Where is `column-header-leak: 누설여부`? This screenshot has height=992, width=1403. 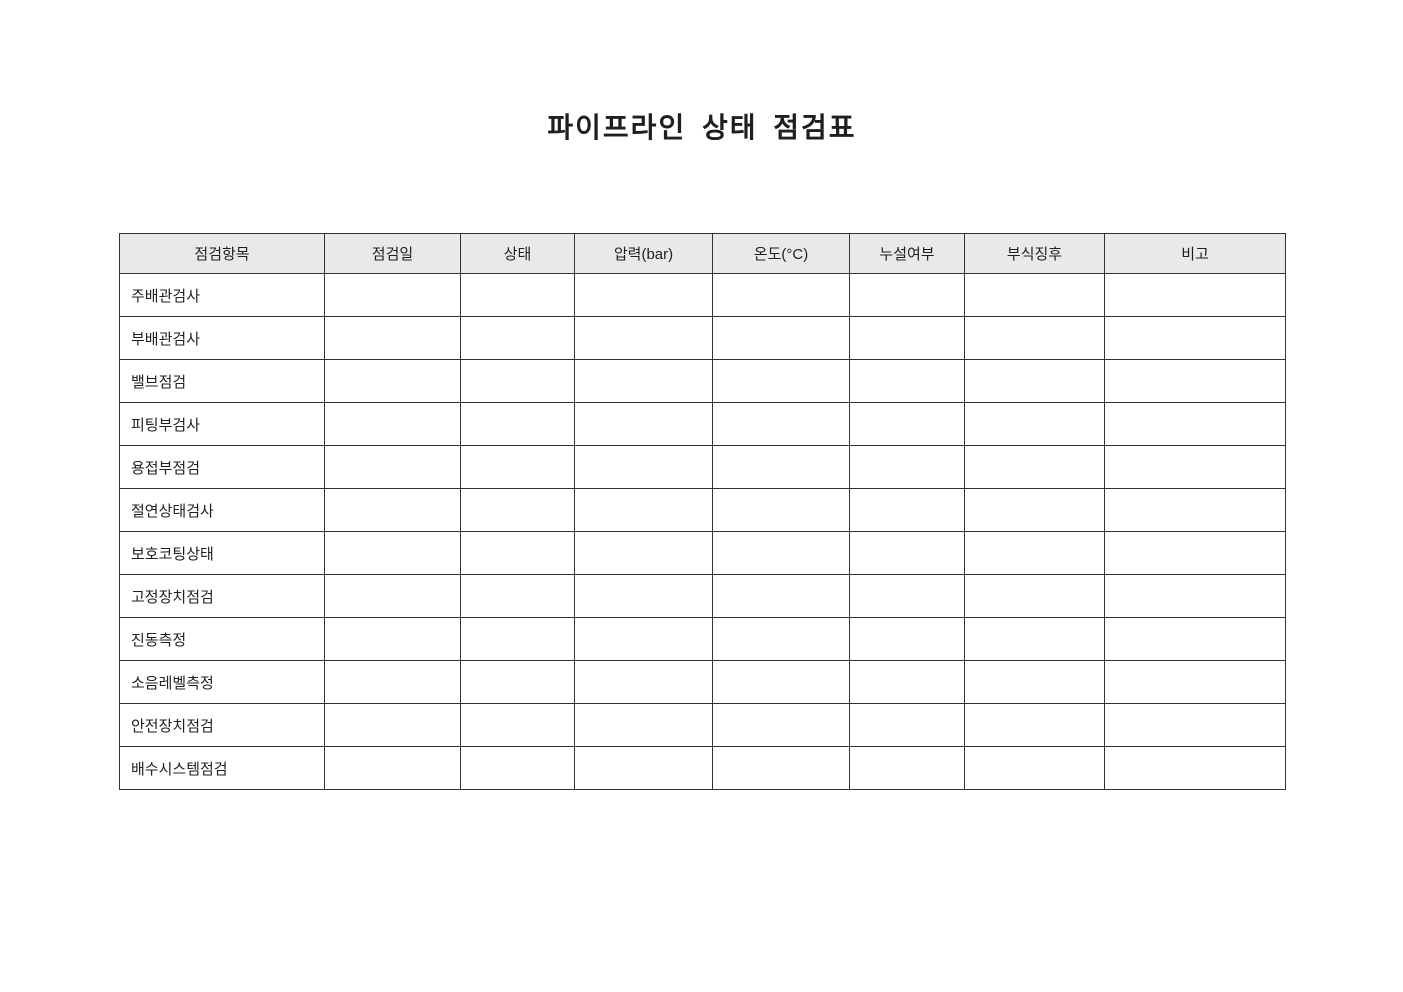
column-header-leak: 누설여부 is located at coordinates (907, 253).